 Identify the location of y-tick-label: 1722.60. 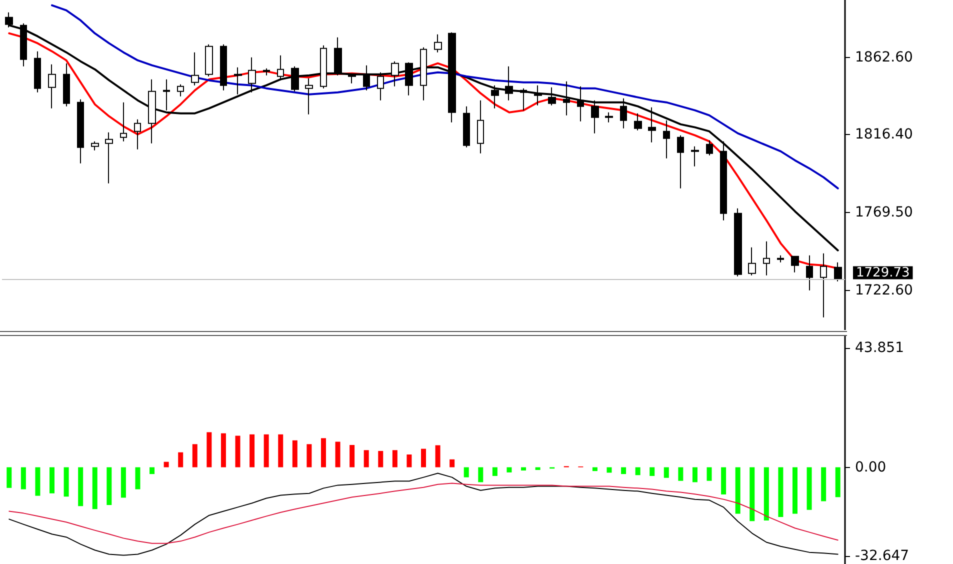
(884, 290).